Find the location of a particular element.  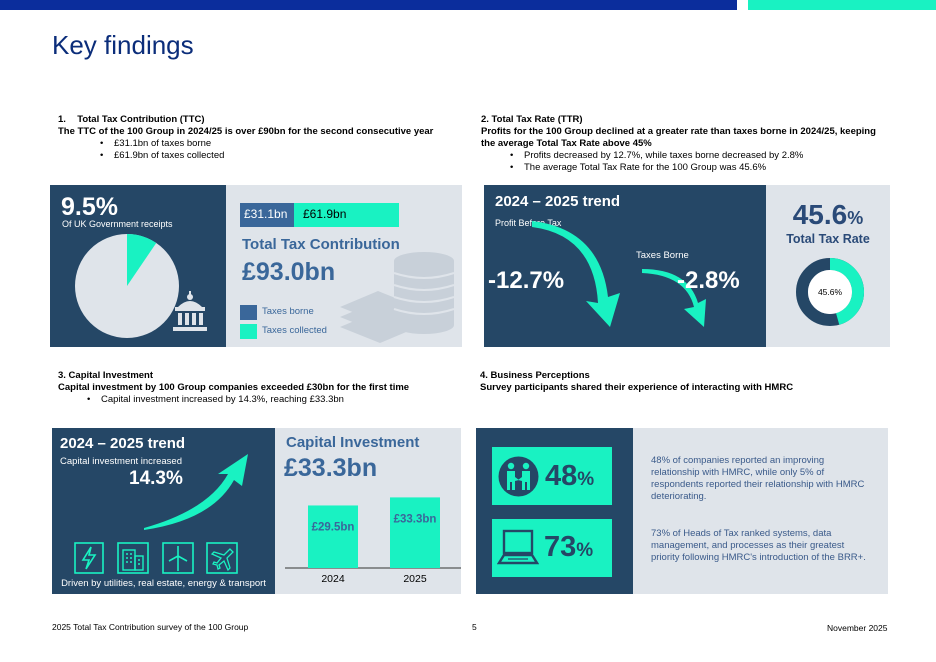

donut-label: 45.6% is located at coordinates (830, 292).